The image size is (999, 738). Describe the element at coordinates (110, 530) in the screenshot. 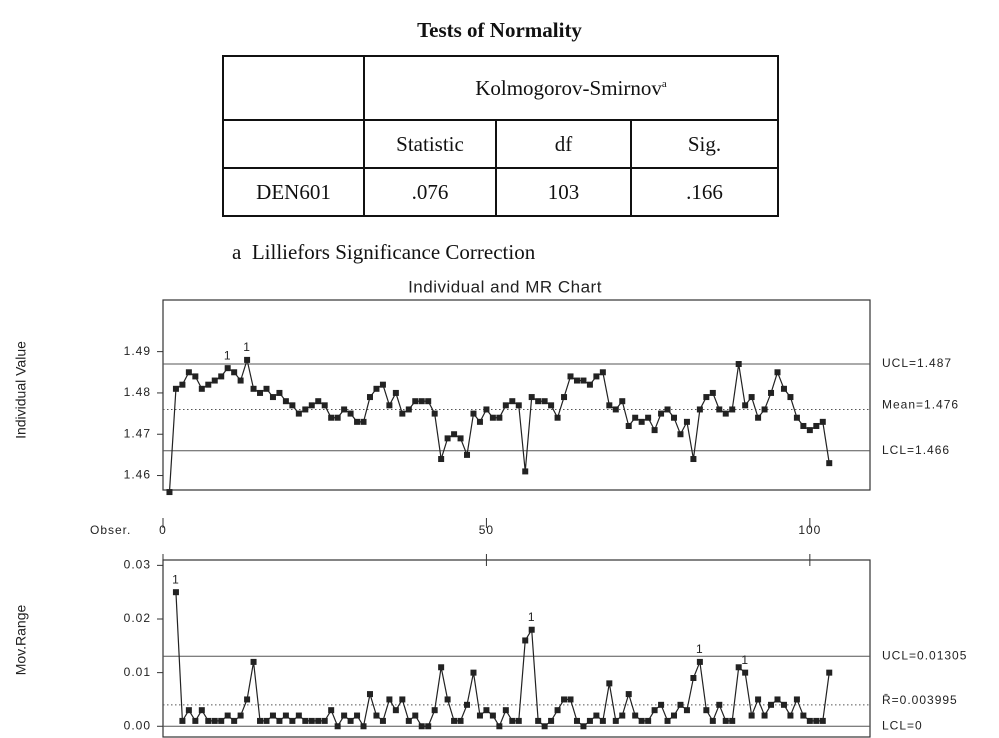

I see `x-axis-title: Obser.` at that location.